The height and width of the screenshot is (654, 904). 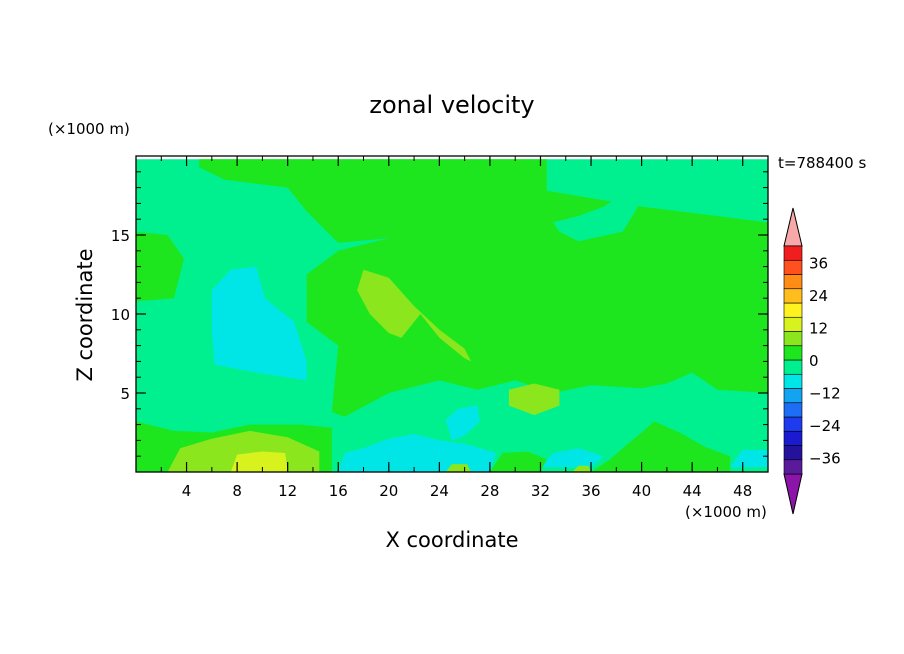 What do you see at coordinates (818, 328) in the screenshot?
I see `colorbar-tick-label: 12` at bounding box center [818, 328].